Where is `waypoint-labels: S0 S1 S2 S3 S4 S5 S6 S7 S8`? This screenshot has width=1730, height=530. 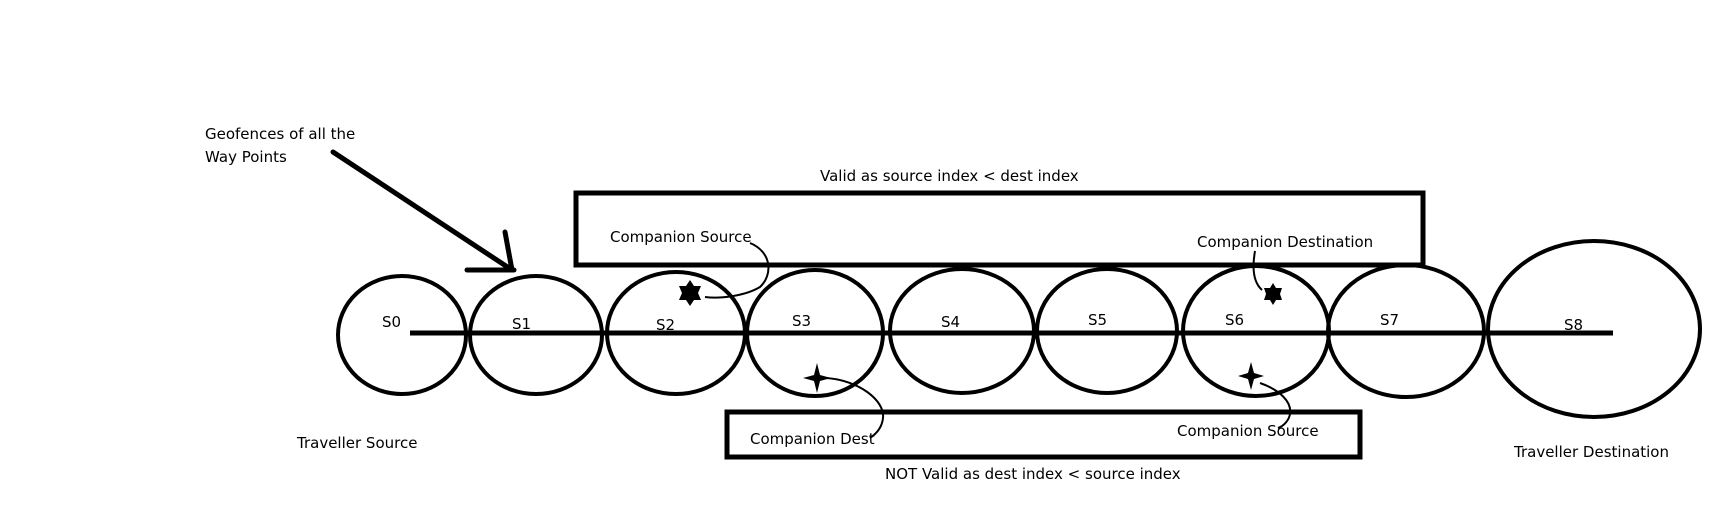 waypoint-labels: S0 S1 S2 S3 S4 S5 S6 S7 S8 is located at coordinates (982, 322).